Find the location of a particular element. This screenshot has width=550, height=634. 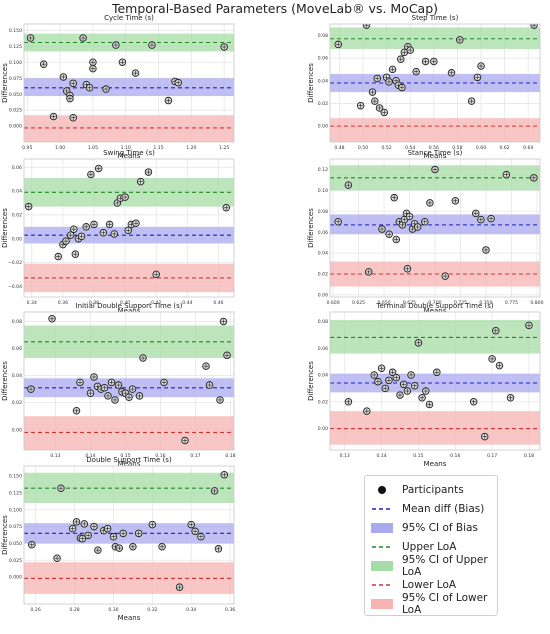

y-tick-label: 0.050 is located at coordinates (15, 95).